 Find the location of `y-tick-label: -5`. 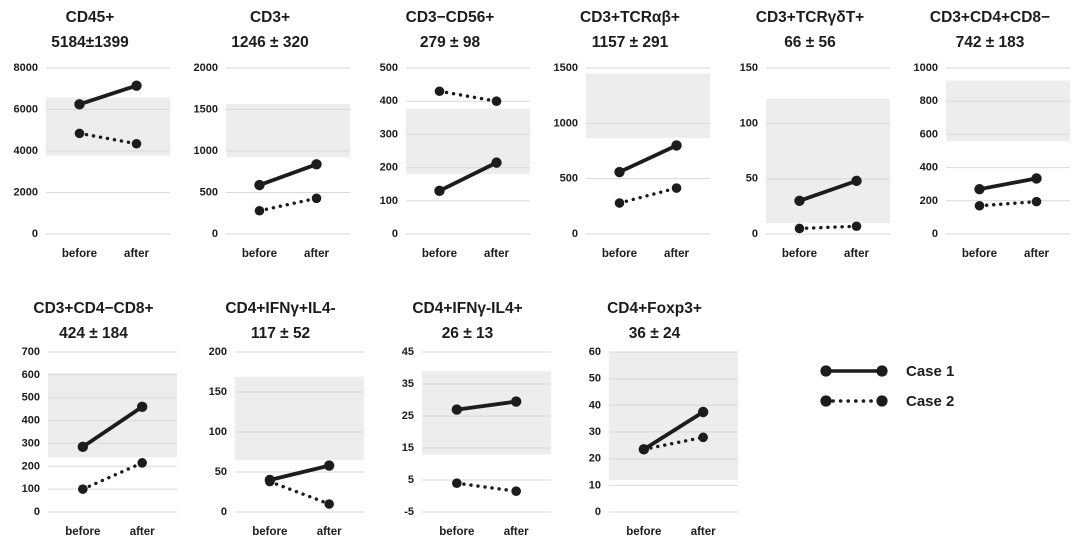

y-tick-label: -5 is located at coordinates (409, 512).